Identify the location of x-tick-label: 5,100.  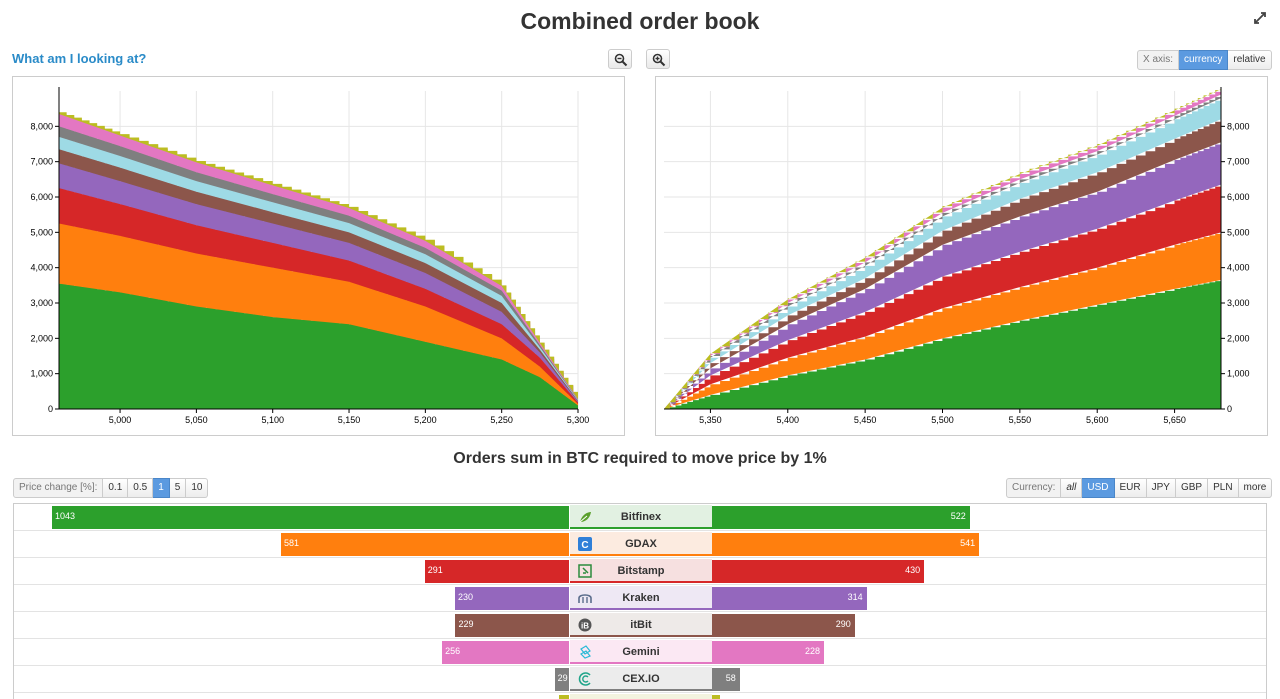
(272, 420).